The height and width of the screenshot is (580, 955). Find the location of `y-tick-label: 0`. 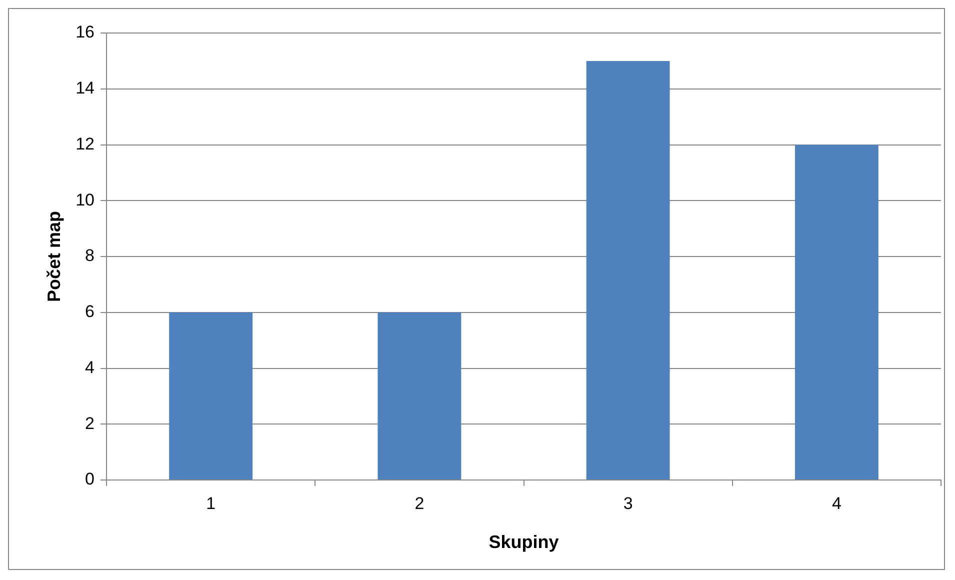

y-tick-label: 0 is located at coordinates (90, 479).